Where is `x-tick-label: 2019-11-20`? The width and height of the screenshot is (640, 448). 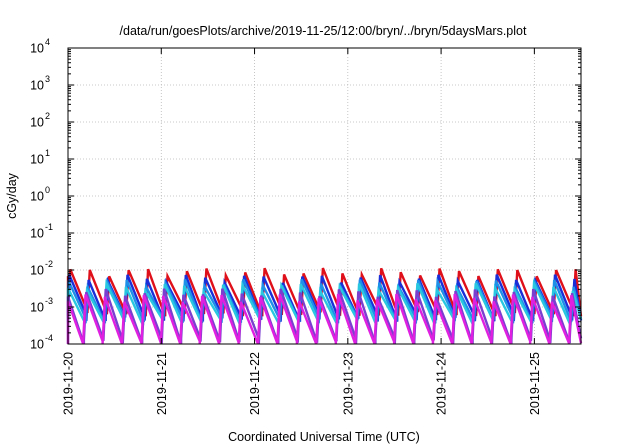
x-tick-label: 2019-11-20 is located at coordinates (69, 383).